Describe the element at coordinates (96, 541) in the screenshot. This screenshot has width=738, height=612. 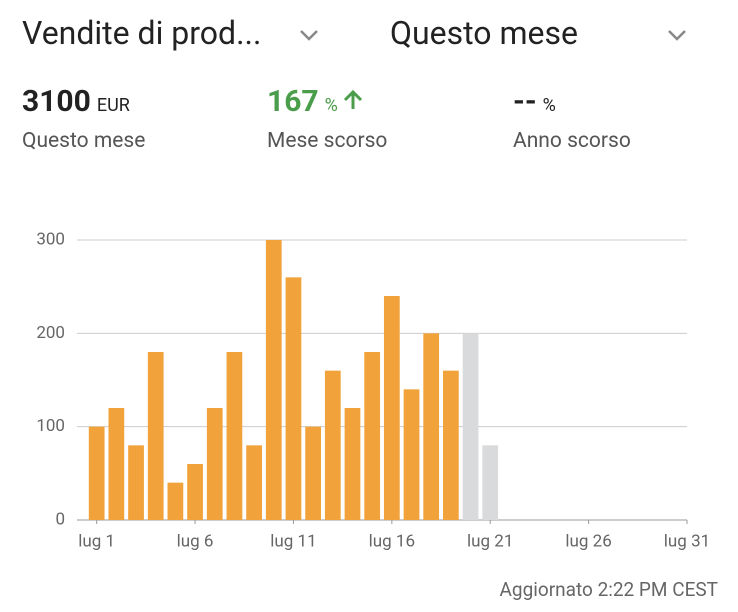
I see `x-tick-label: lug 1` at that location.